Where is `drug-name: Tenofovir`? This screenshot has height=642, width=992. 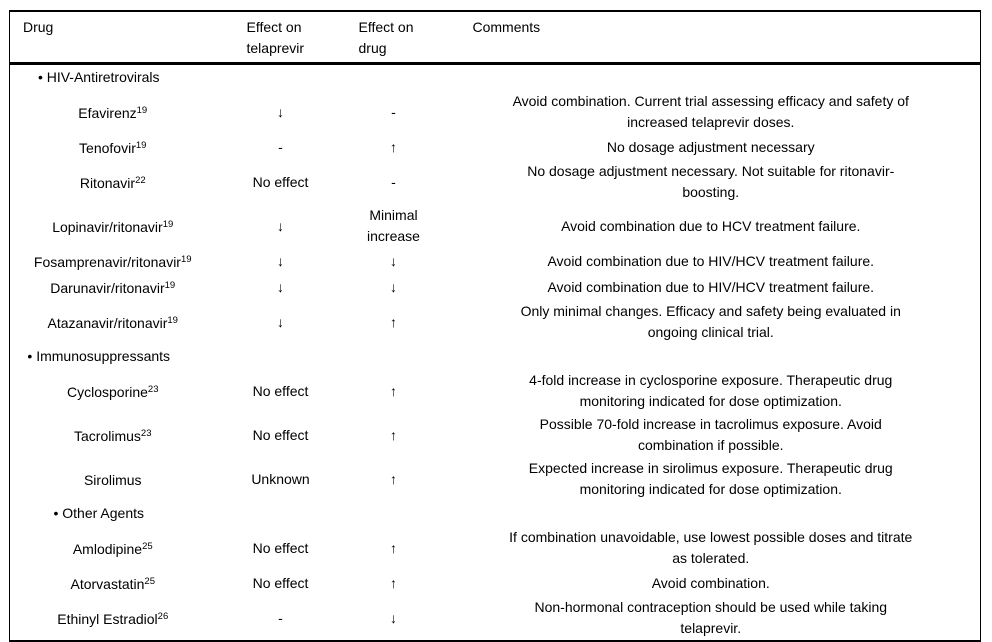 drug-name: Tenofovir is located at coordinates (107, 148).